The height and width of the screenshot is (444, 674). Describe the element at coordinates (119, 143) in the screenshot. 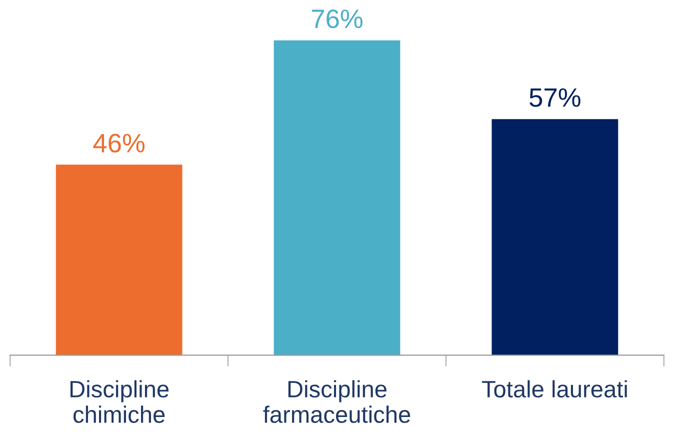

I see `data-label: 46%` at that location.